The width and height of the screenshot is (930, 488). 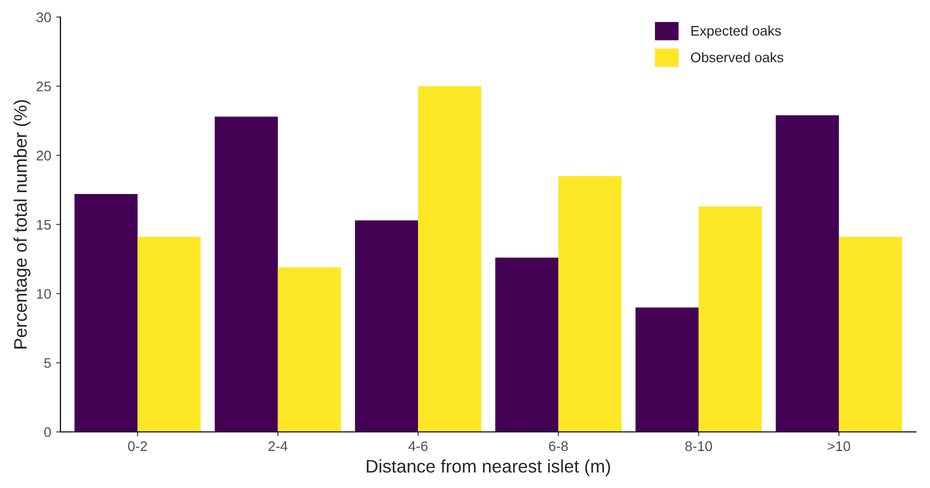 I want to click on legend-label: Observed oaks, so click(x=737, y=57).